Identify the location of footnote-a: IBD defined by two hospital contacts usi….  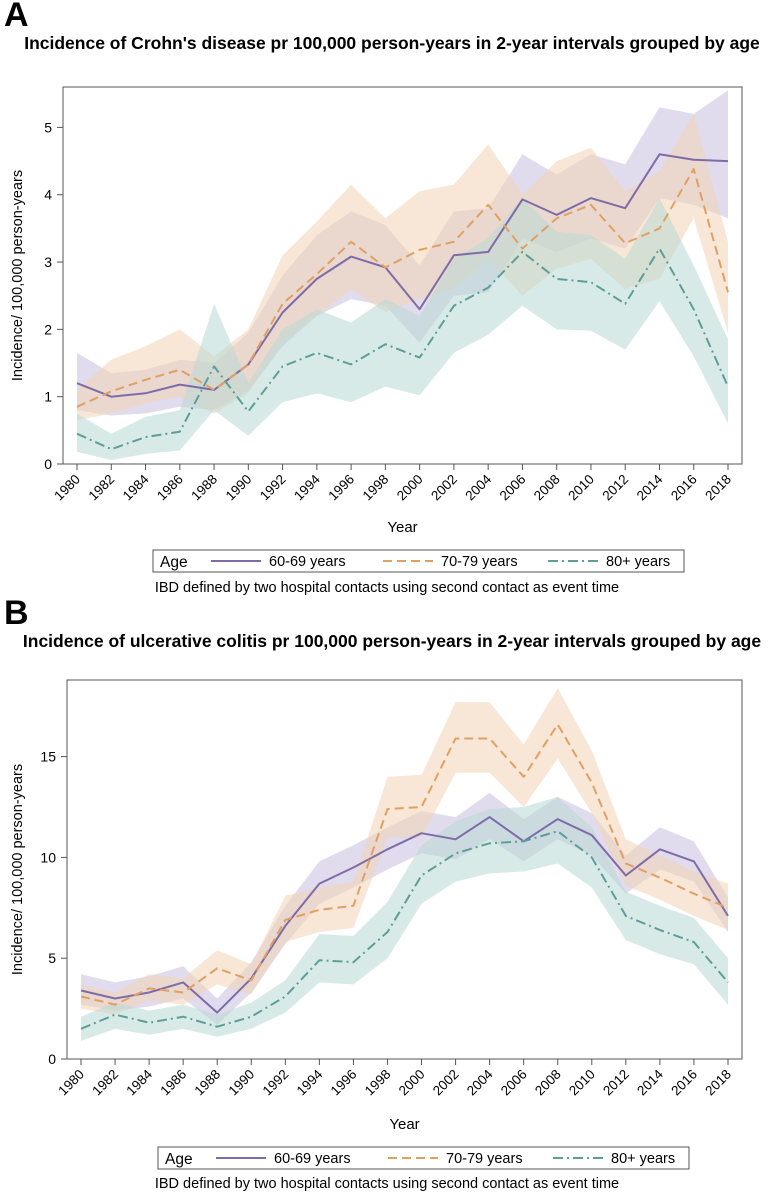
(387, 588).